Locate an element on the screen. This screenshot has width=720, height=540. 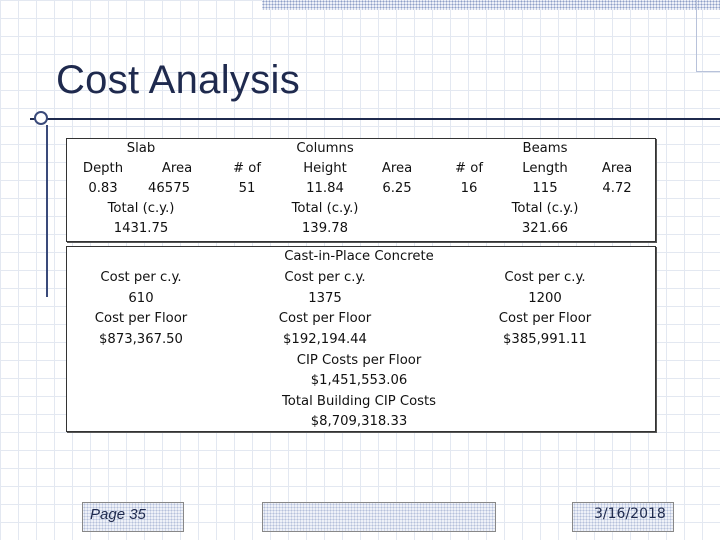
cip-heading: Cast-in-Place Concrete is located at coordinates (359, 256).